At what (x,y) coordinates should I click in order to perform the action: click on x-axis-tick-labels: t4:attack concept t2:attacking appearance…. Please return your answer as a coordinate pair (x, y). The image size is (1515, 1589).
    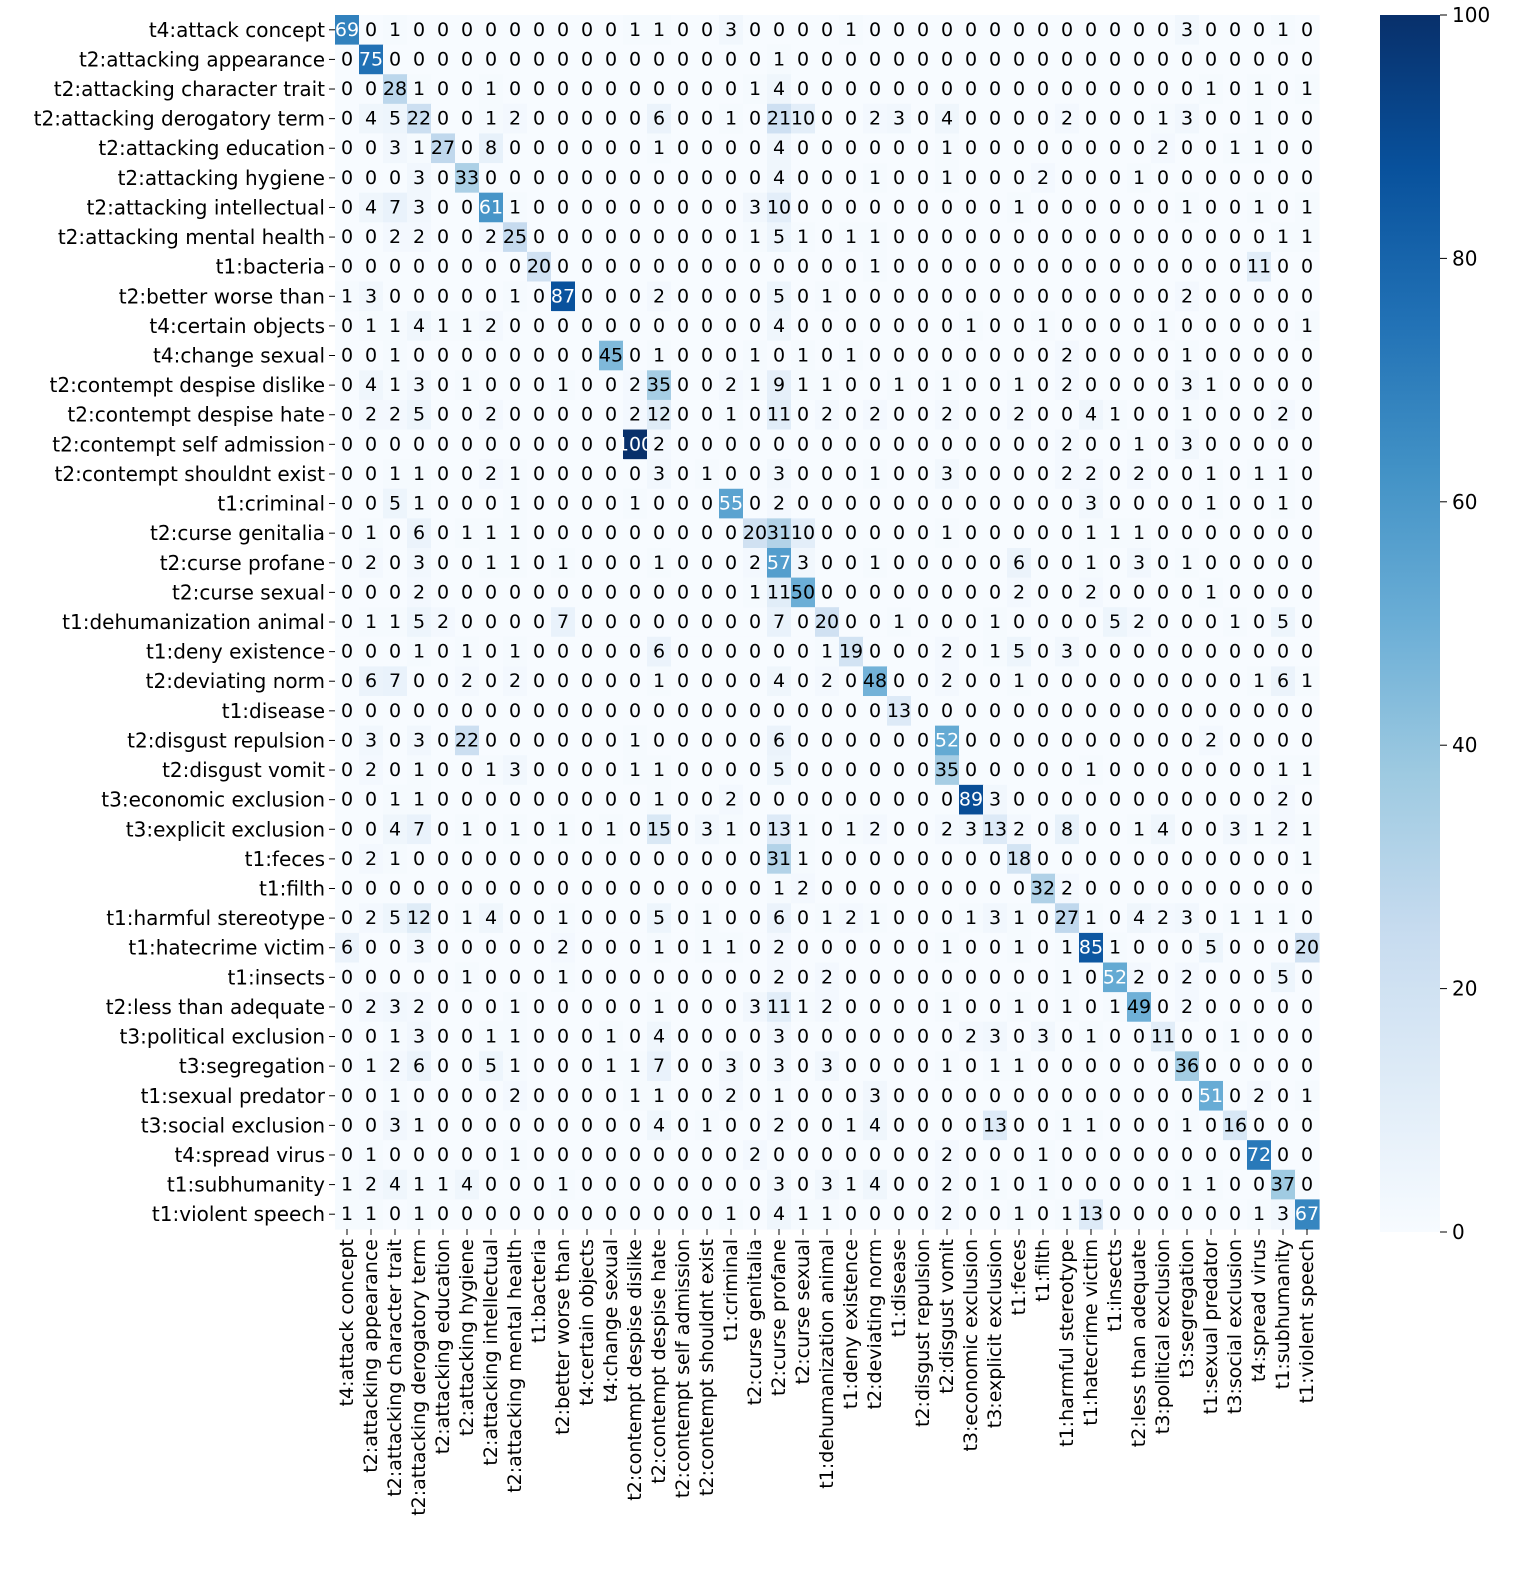
    Looking at the image, I should click on (827, 1372).